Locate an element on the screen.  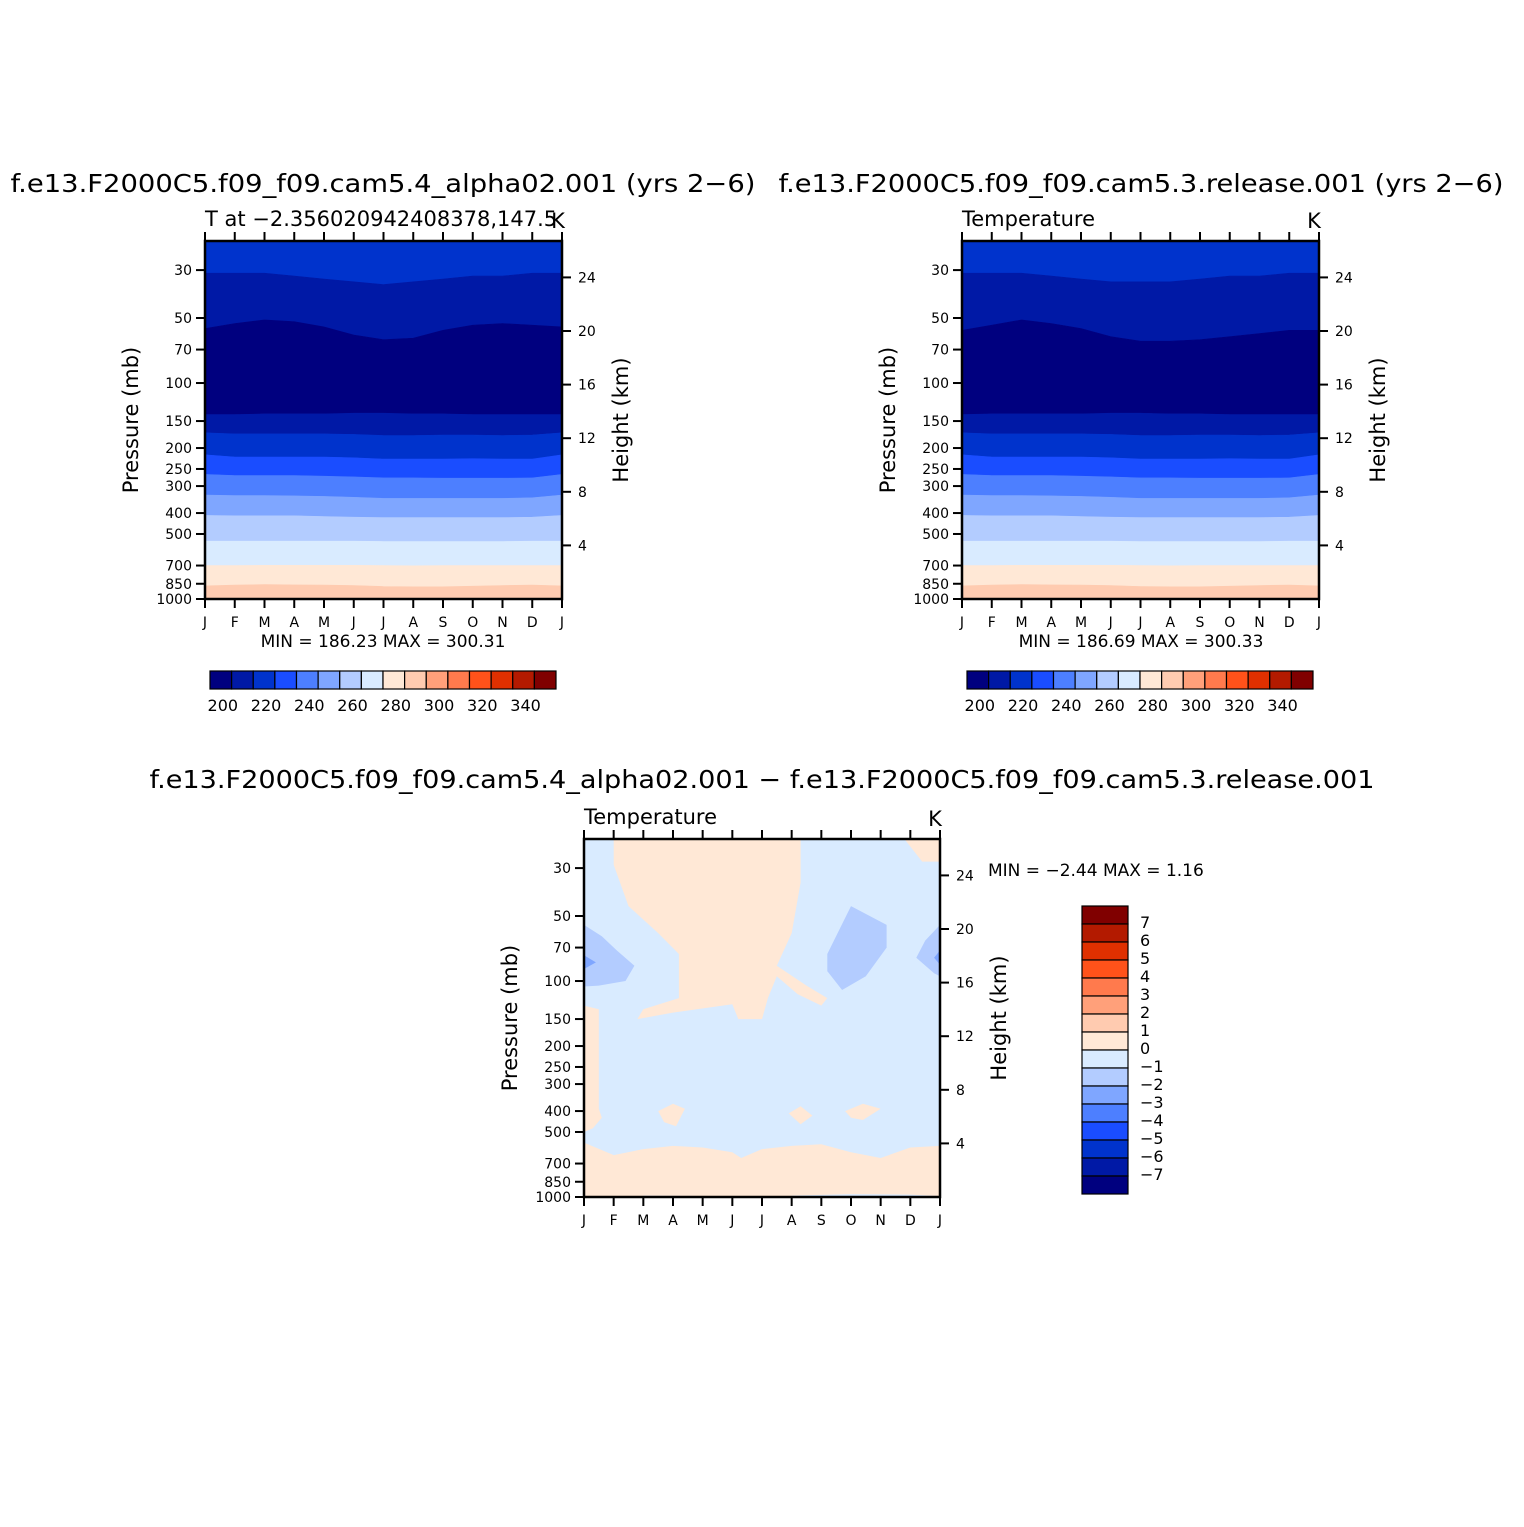
colorbar-label: 260 is located at coordinates (1109, 705).